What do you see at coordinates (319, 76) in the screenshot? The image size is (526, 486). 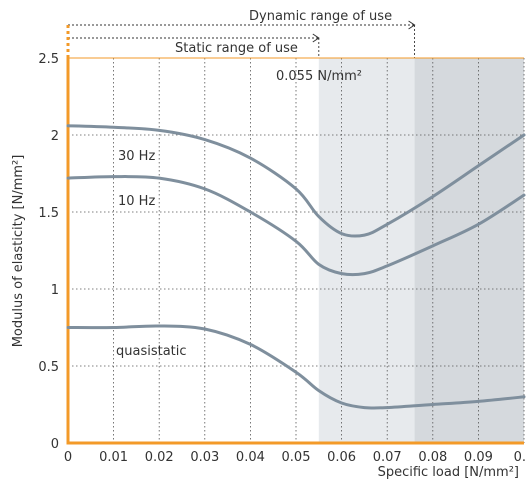 I see `threshold-label: 0.055 N/mm²` at bounding box center [319, 76].